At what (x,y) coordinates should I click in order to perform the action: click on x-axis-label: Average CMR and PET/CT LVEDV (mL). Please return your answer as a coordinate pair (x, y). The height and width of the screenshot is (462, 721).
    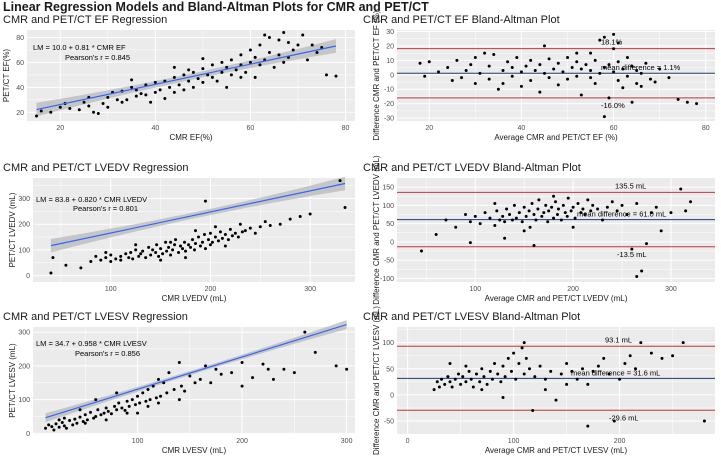
    Looking at the image, I should click on (556, 298).